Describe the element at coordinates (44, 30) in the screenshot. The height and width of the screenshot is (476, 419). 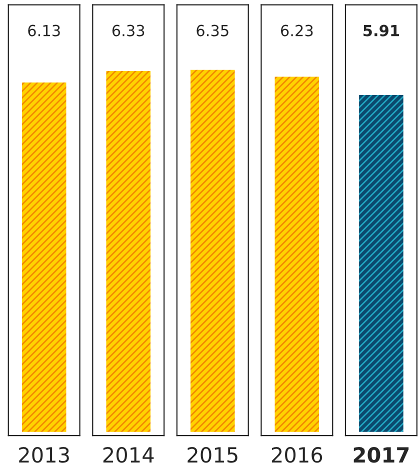
I see `data-label: 6.13` at that location.